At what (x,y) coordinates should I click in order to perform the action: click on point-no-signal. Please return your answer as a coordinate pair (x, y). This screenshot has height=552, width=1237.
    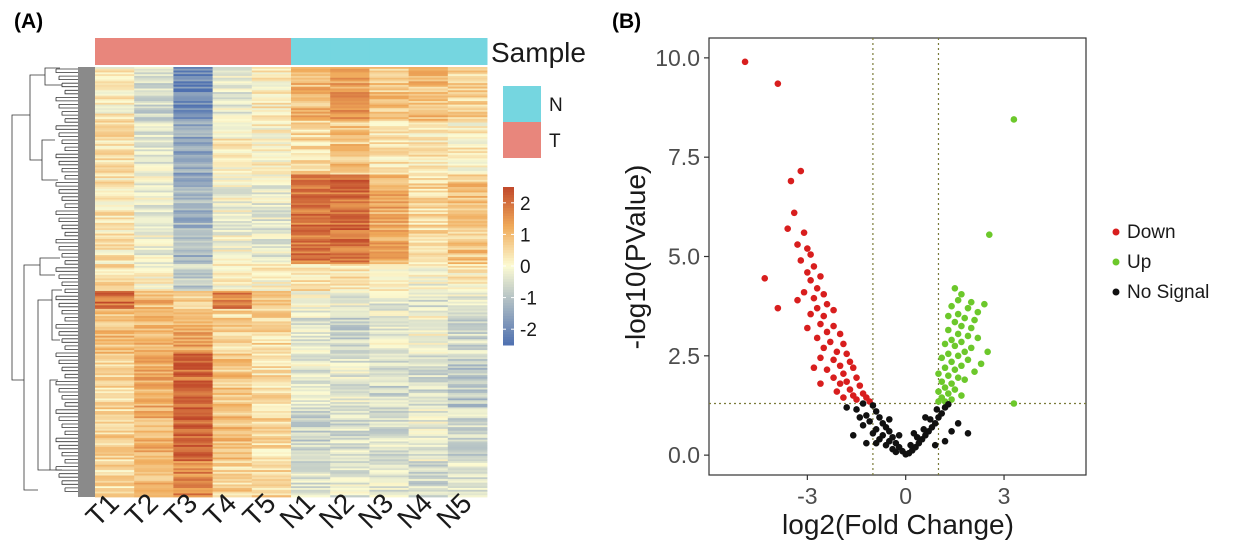
    Looking at the image, I should click on (924, 429).